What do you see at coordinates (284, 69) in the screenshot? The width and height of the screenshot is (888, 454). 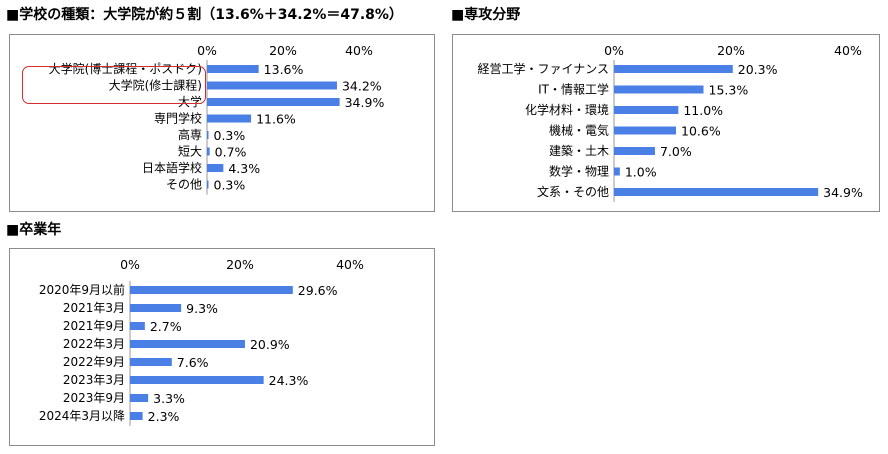 I see `data-label: 13.6%` at bounding box center [284, 69].